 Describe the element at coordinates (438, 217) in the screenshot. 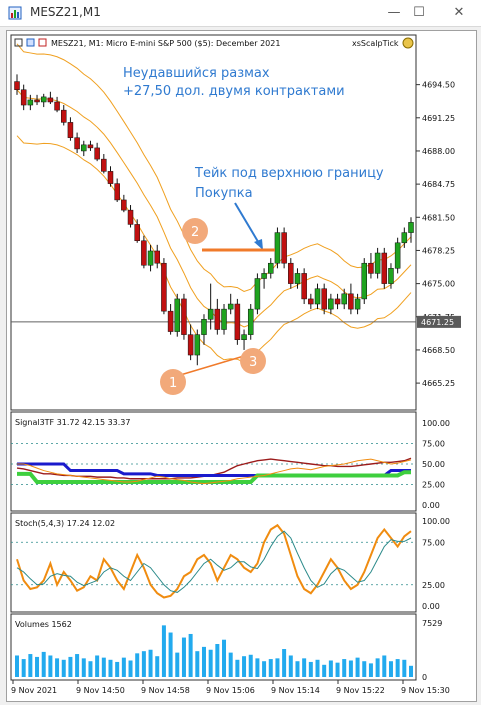

I see `price-tick-label: 4681.50` at that location.